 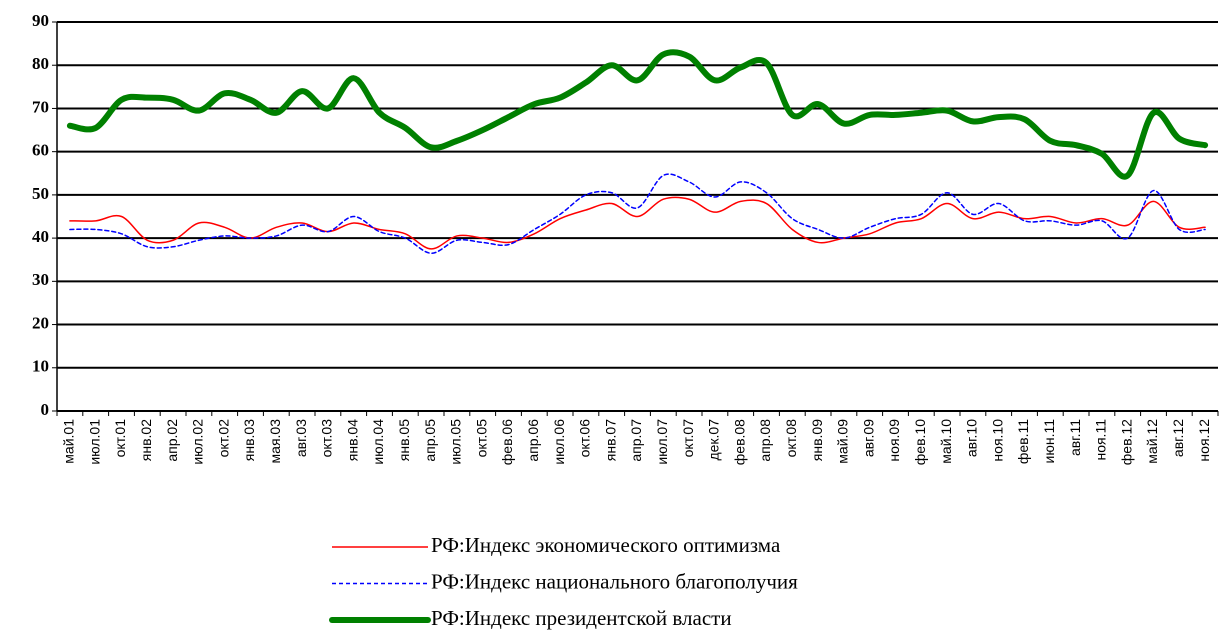 What do you see at coordinates (636, 440) in the screenshot?
I see `x-tick-label: апр.07` at bounding box center [636, 440].